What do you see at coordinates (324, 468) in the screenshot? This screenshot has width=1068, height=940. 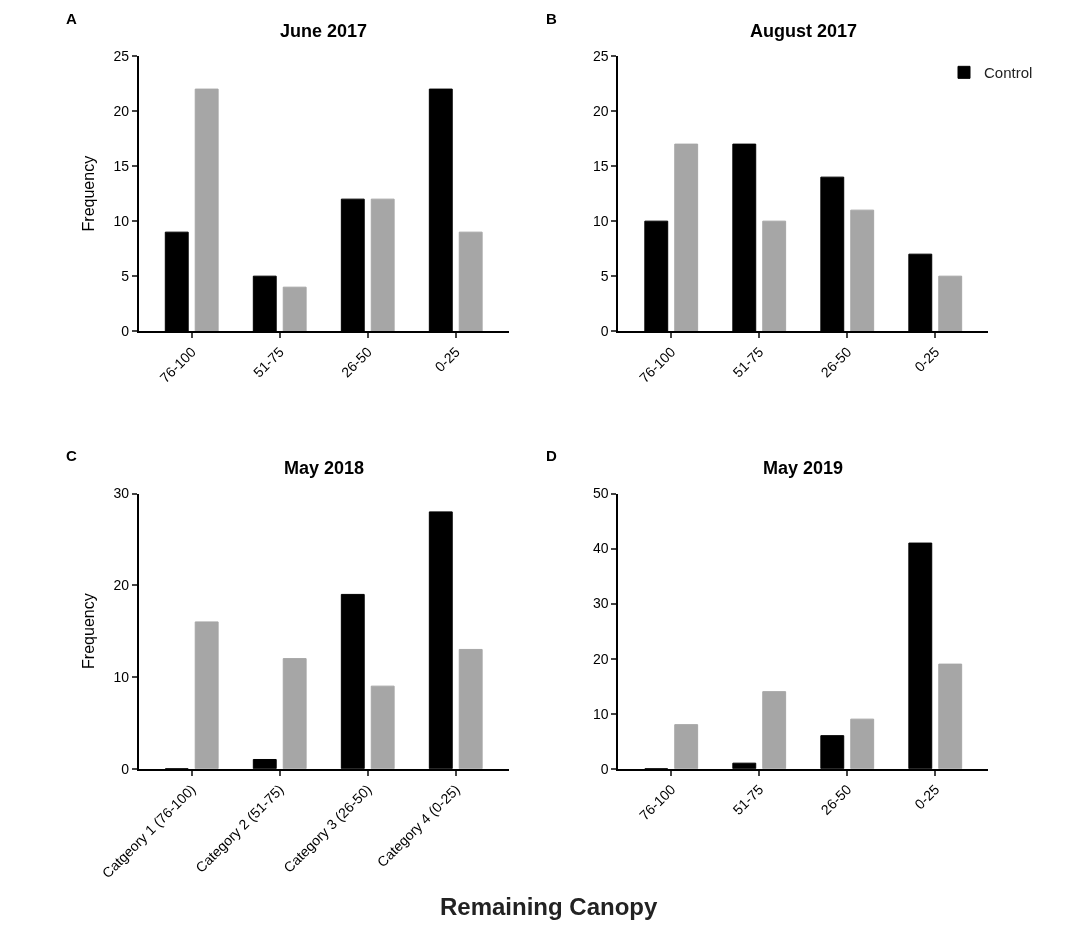 I see `chart-title: May 2018` at bounding box center [324, 468].